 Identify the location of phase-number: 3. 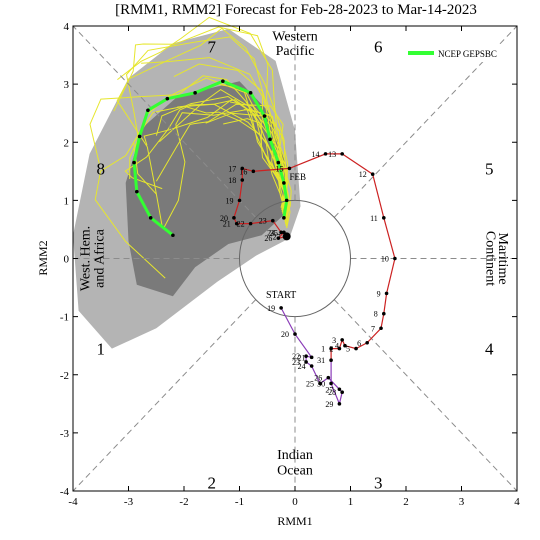
(378, 482).